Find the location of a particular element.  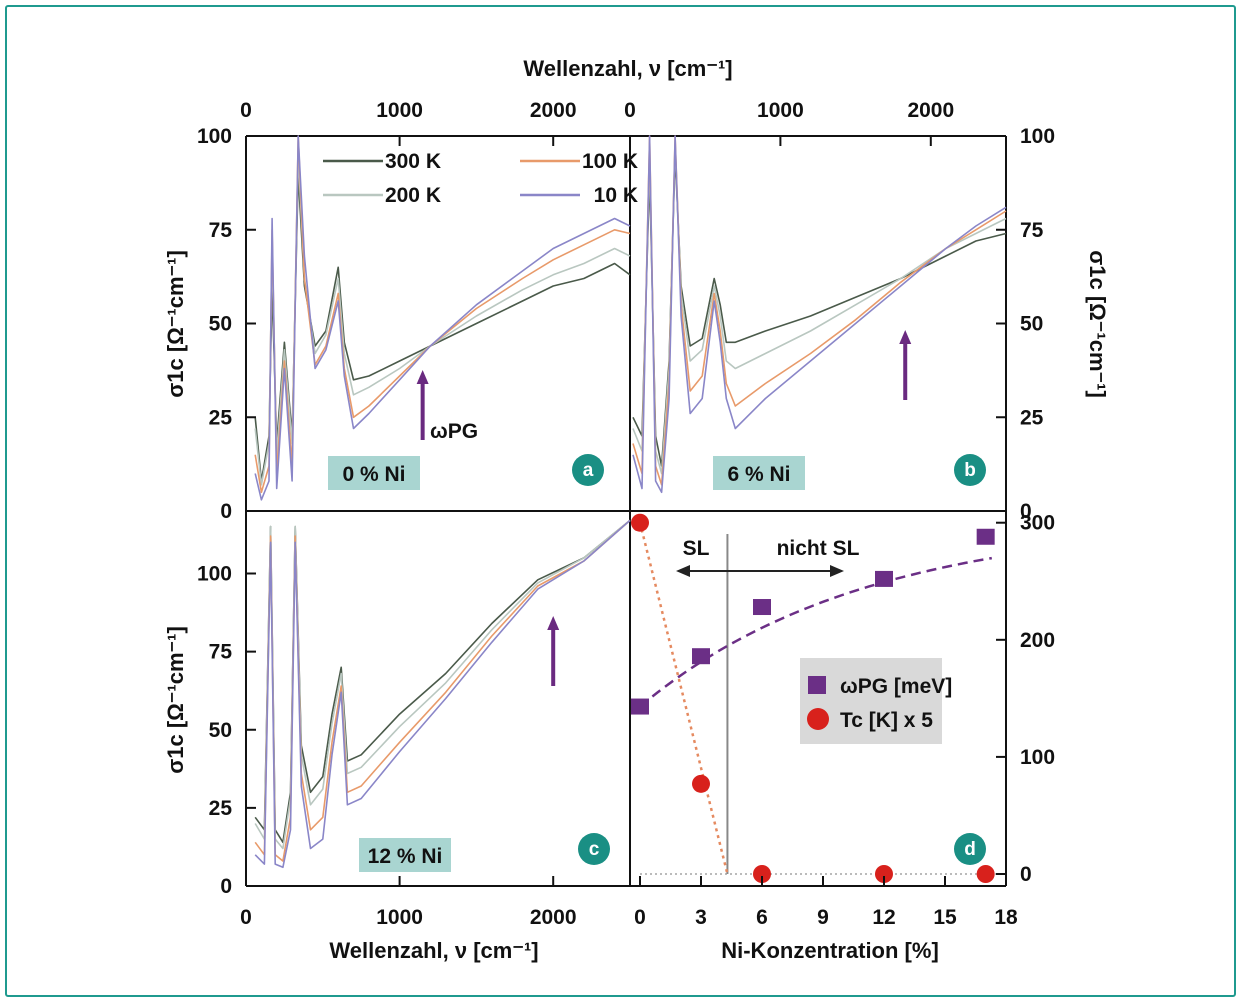

series-line-a-10K is located at coordinates (442, 318).